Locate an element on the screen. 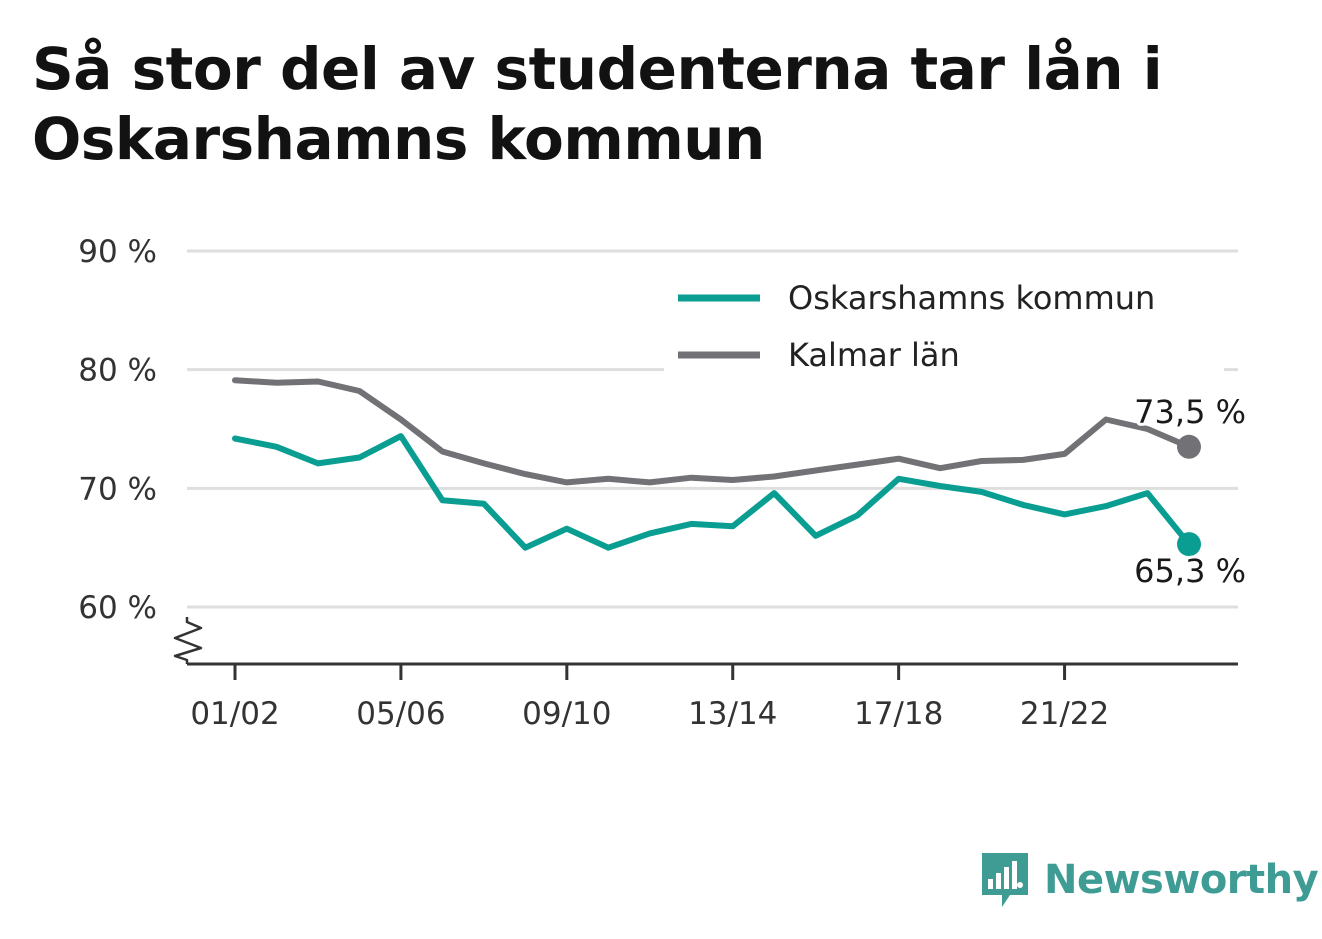 The image size is (1322, 939). x-tick-label-17/18: 17/18 is located at coordinates (898, 714).